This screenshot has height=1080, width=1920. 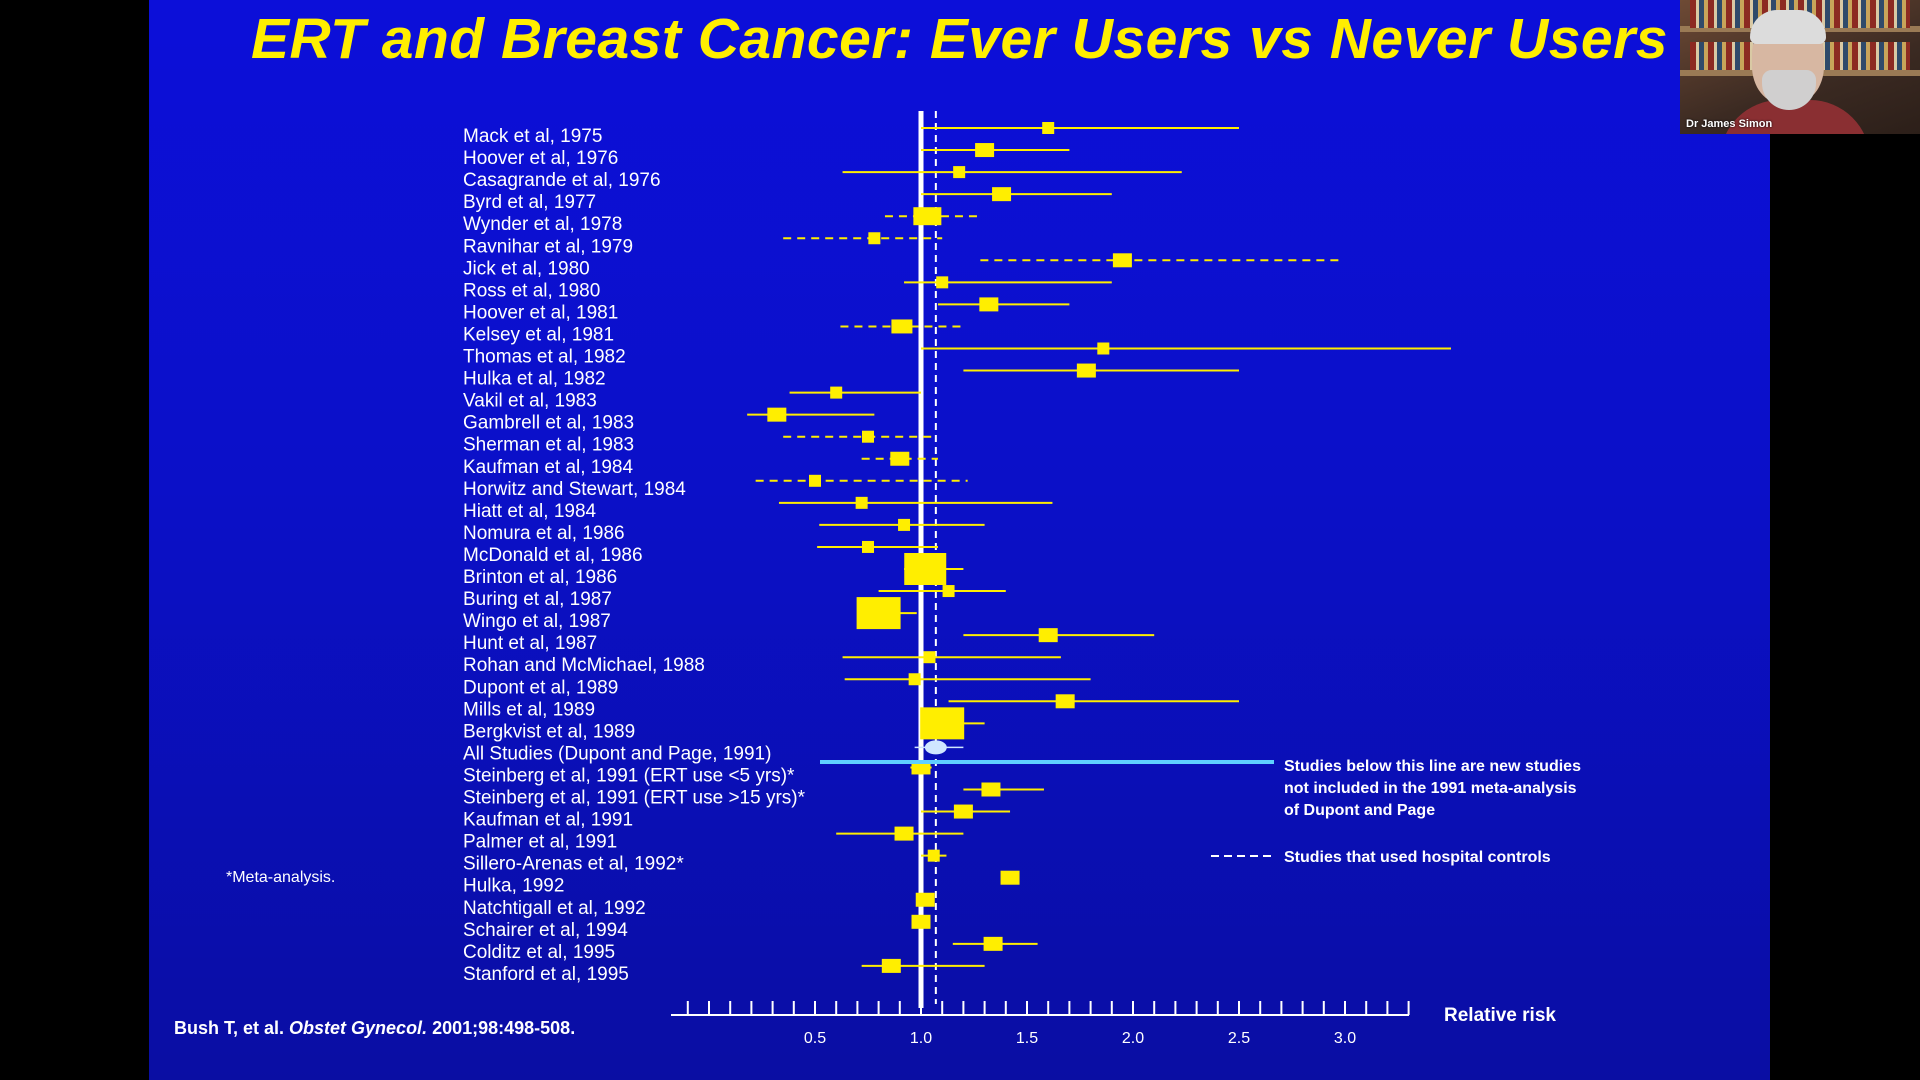 I want to click on study-label: Ravnihar et al, 1979, so click(x=548, y=246).